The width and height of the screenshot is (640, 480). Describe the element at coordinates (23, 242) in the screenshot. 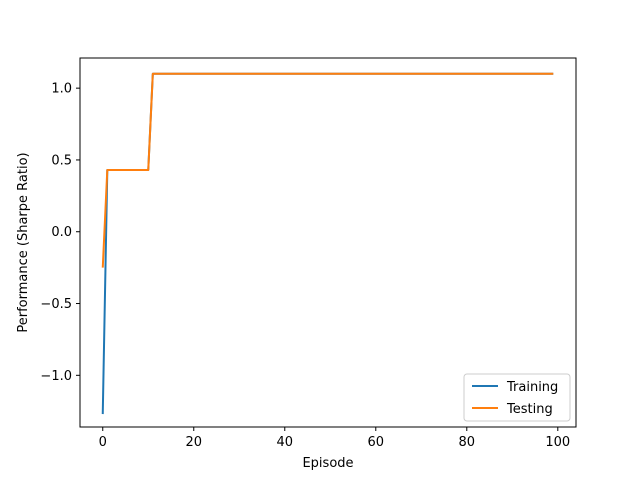

I see `y-axis-label: Performance (Sharpe Ratio)` at that location.